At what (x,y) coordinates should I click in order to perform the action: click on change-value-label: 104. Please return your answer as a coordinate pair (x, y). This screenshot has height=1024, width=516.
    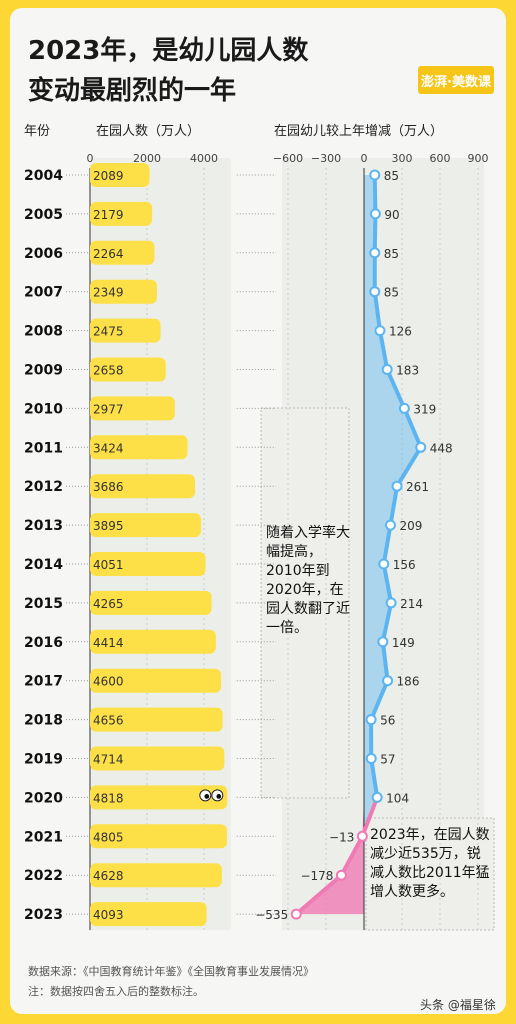
    Looking at the image, I should click on (397, 798).